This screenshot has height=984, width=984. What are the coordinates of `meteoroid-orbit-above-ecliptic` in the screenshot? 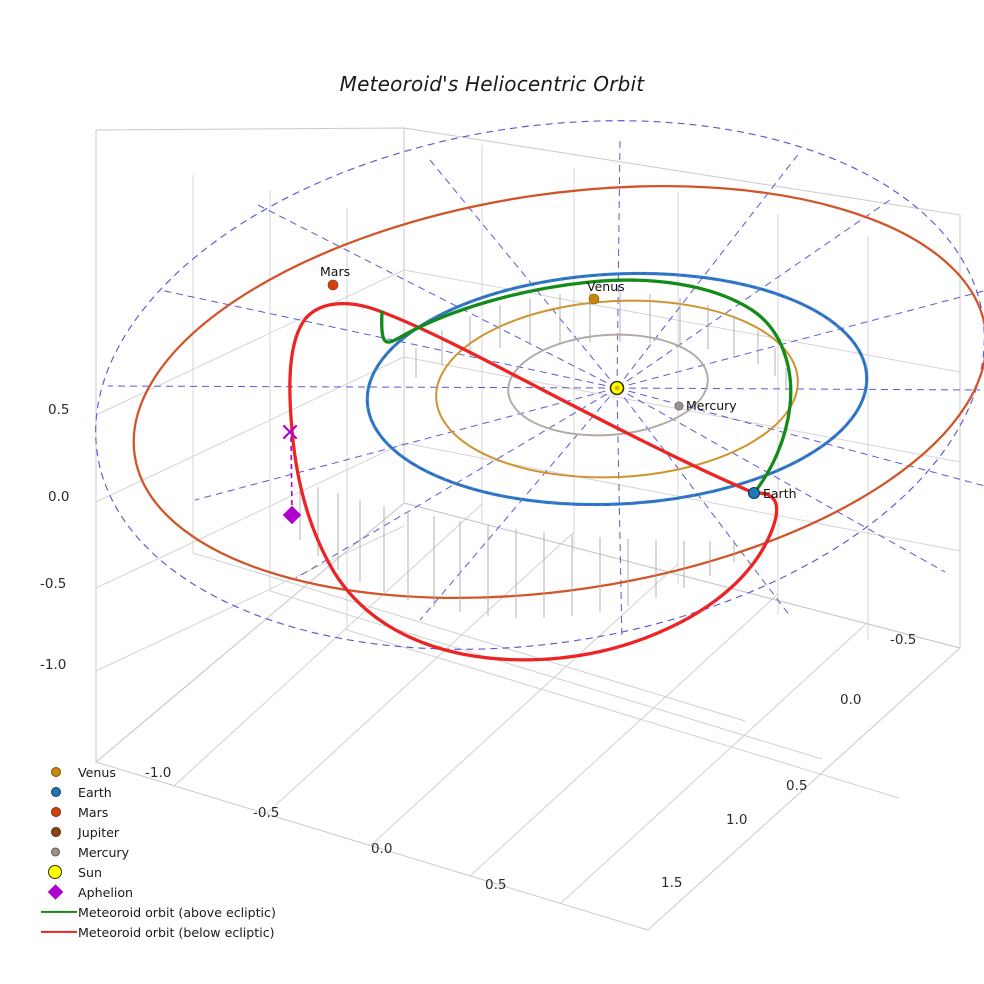 It's located at (586, 386).